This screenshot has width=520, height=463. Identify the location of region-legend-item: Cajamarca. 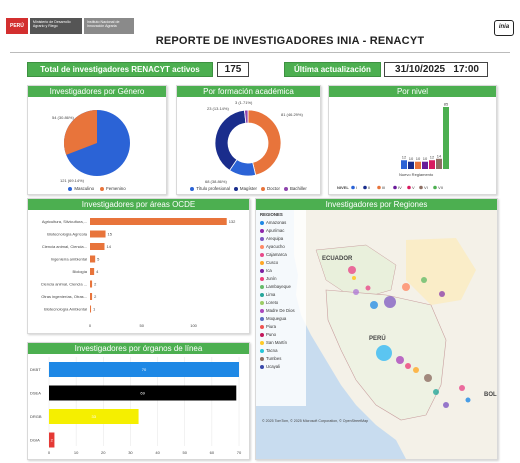
(284, 255).